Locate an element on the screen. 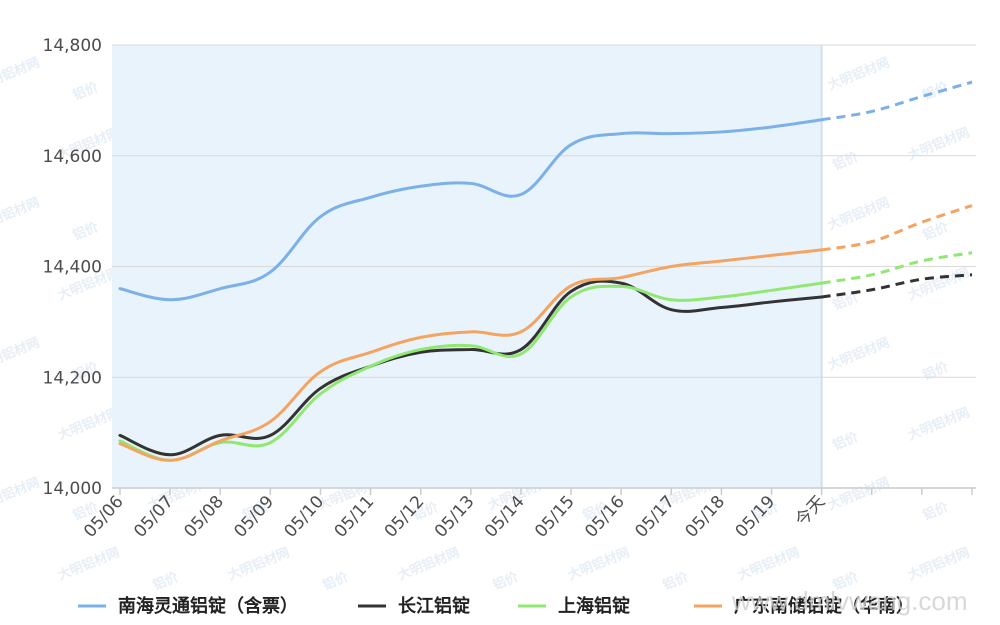 The height and width of the screenshot is (625, 1000). y-tick-label: 14,200 is located at coordinates (72, 378).